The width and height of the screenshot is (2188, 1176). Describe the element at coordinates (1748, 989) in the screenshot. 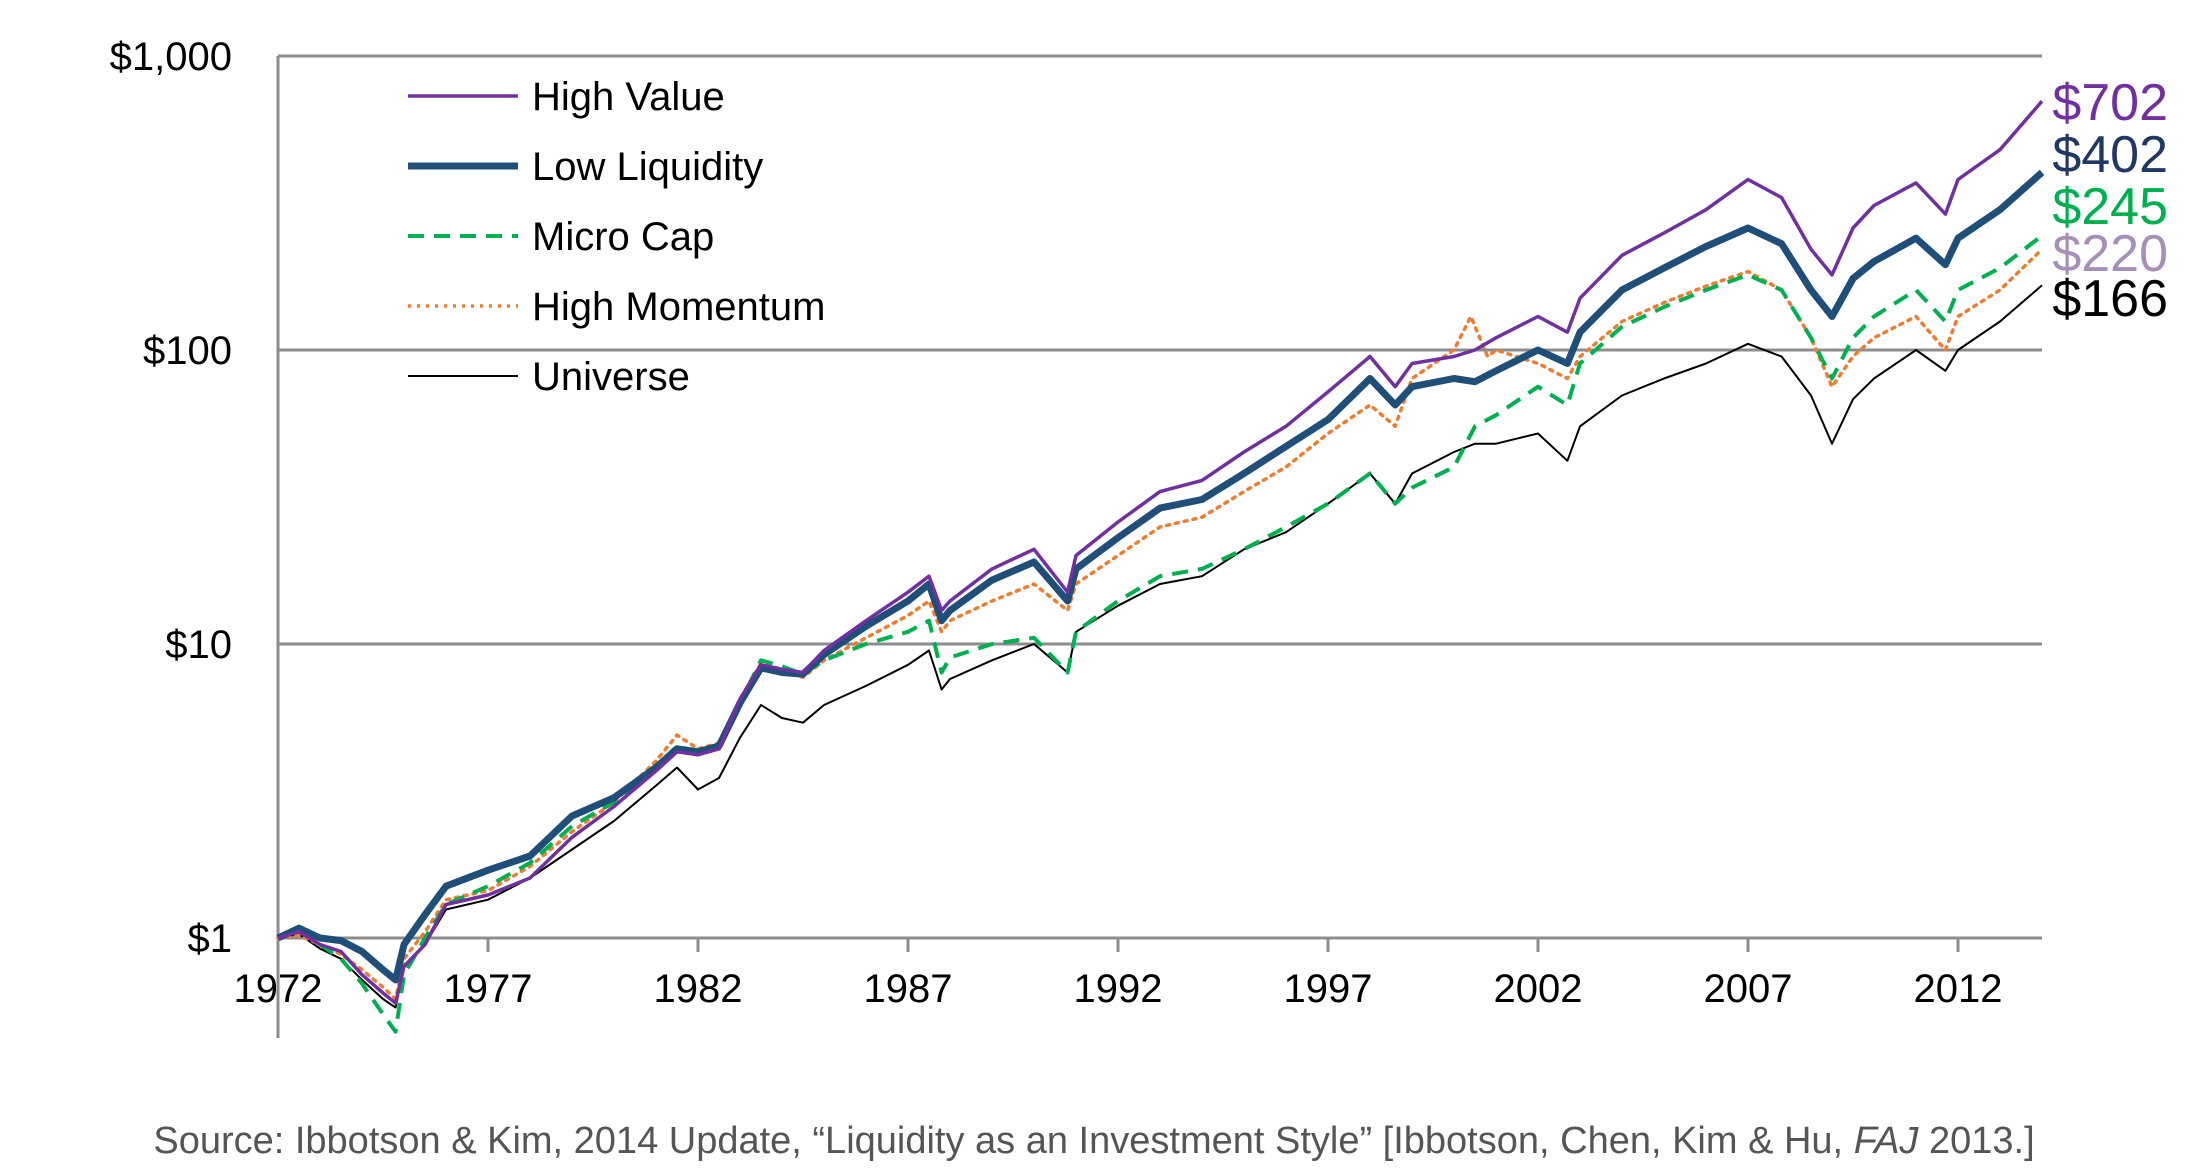

I see `x-tick-label: 2007` at that location.